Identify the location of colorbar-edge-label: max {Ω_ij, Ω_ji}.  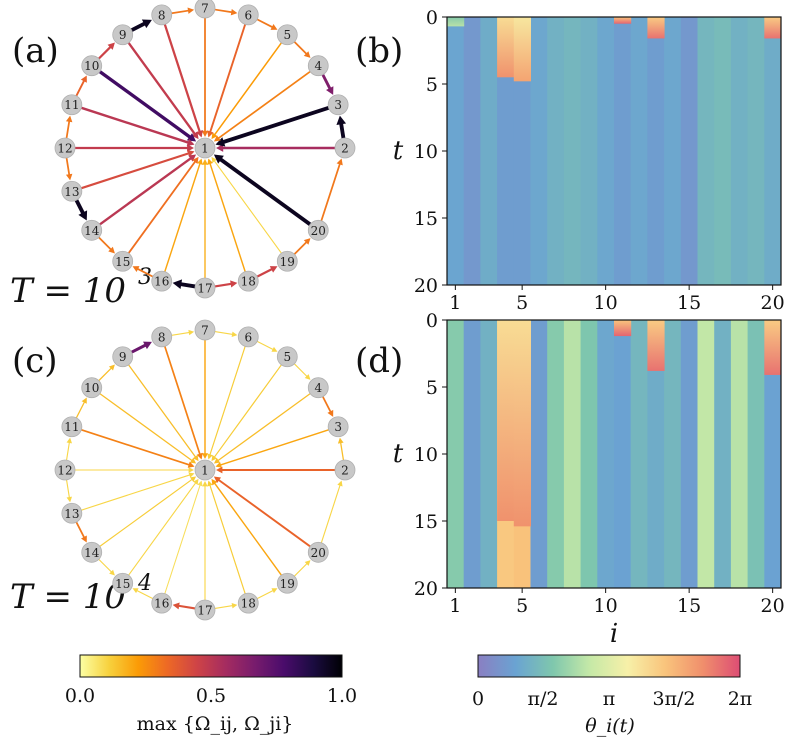
(215, 724).